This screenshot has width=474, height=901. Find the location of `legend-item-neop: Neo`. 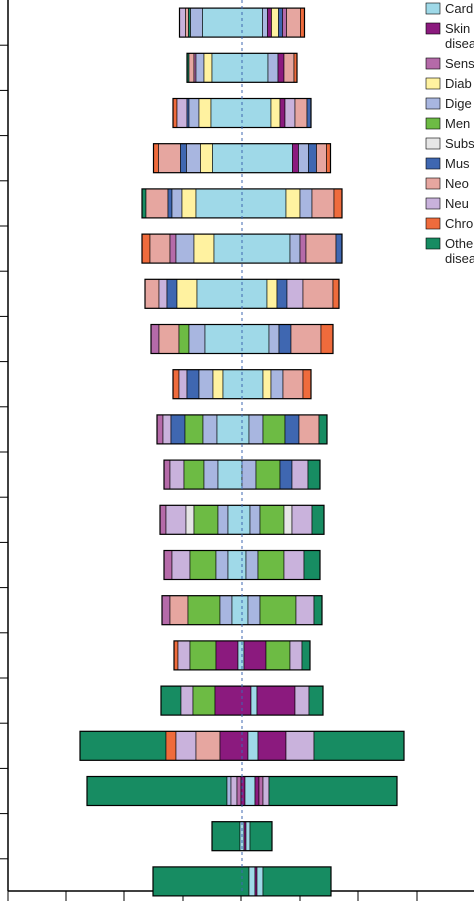

legend-item-neop: Neo is located at coordinates (447, 183).